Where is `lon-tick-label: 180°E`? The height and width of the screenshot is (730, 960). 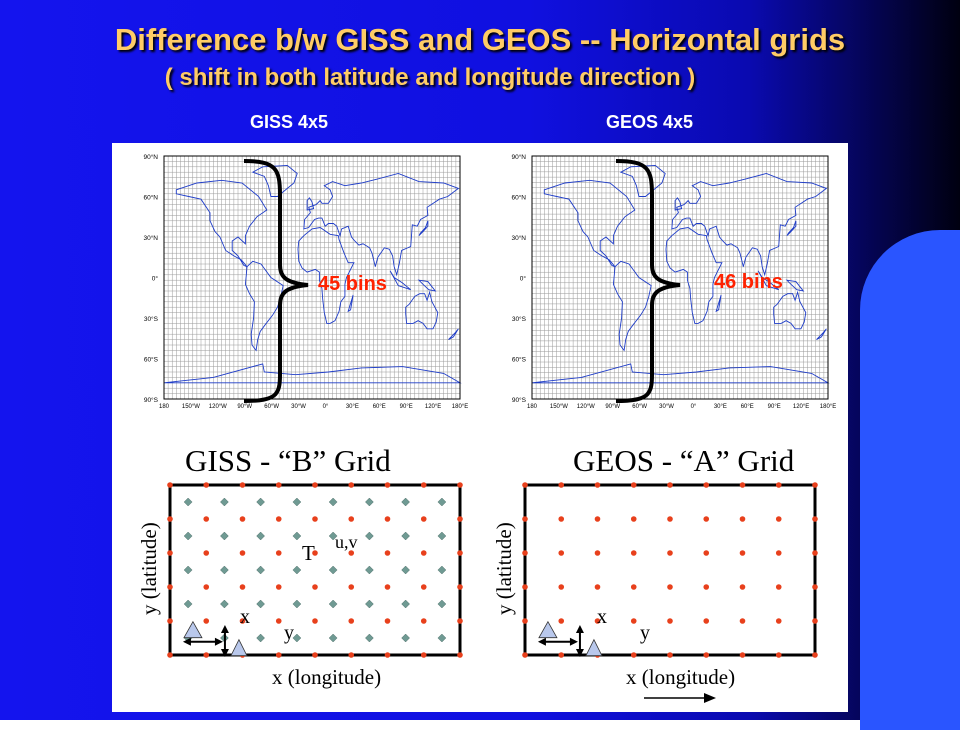
lon-tick-label: 180°E is located at coordinates (828, 407).